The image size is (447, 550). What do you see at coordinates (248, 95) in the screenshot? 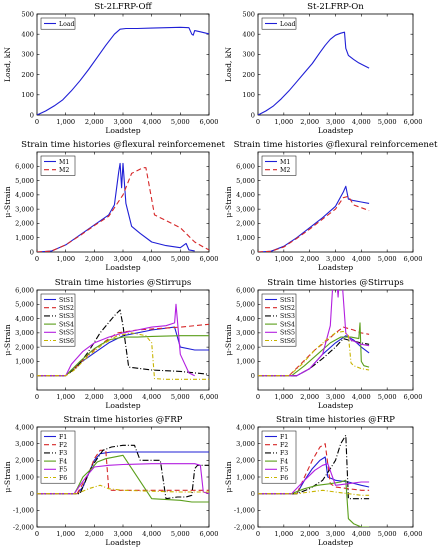
I see `y-tick-label: 100` at bounding box center [248, 95].